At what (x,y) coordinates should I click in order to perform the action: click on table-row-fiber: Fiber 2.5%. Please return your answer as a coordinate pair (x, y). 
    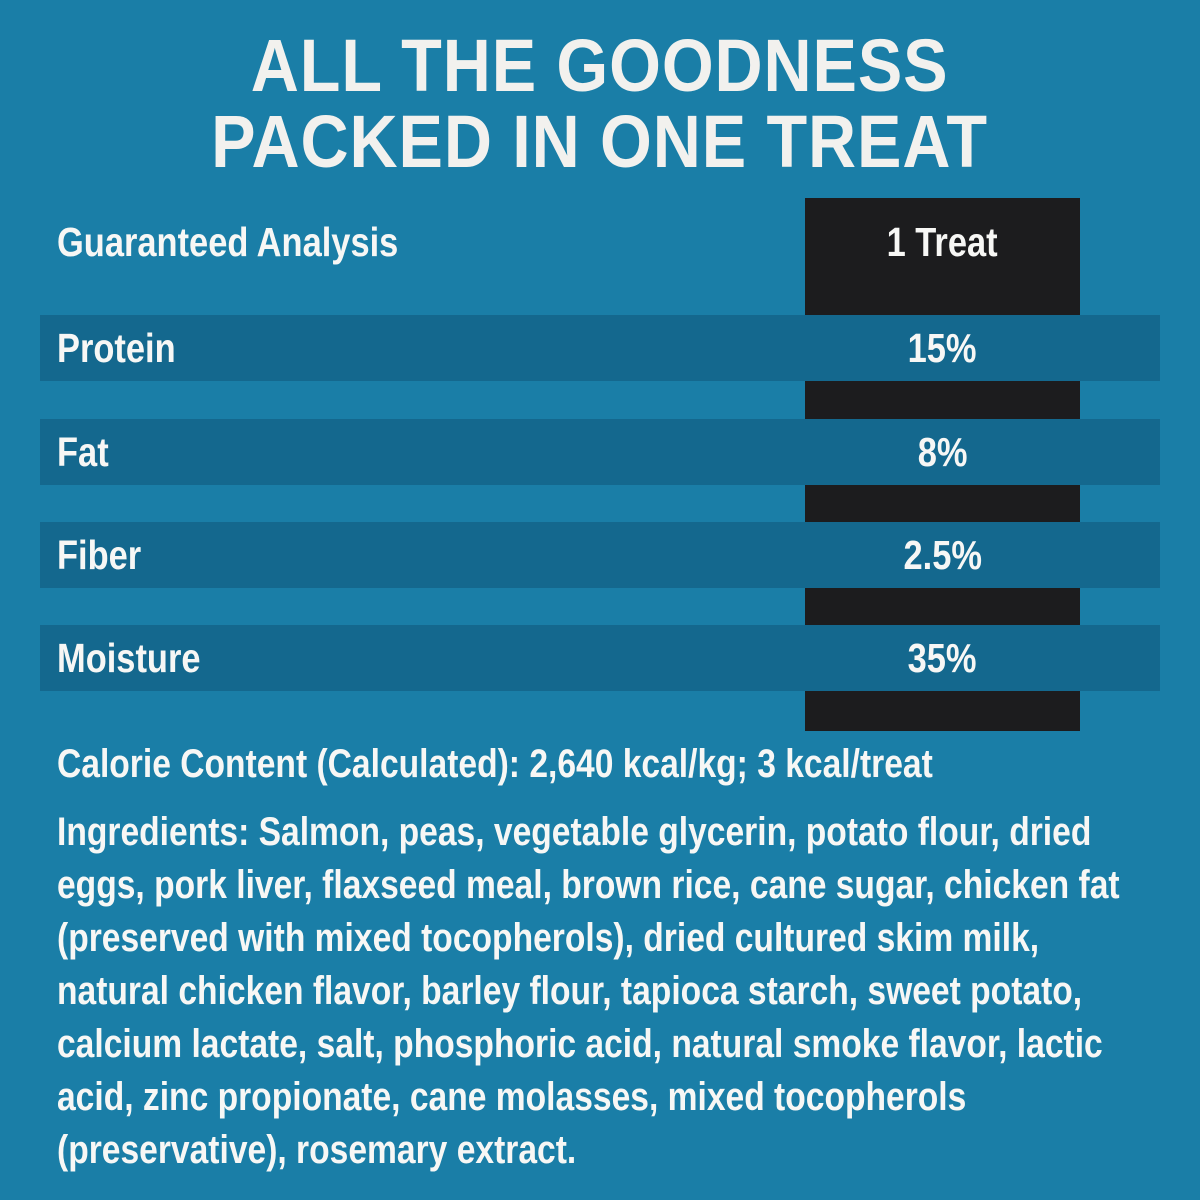
    Looking at the image, I should click on (600, 555).